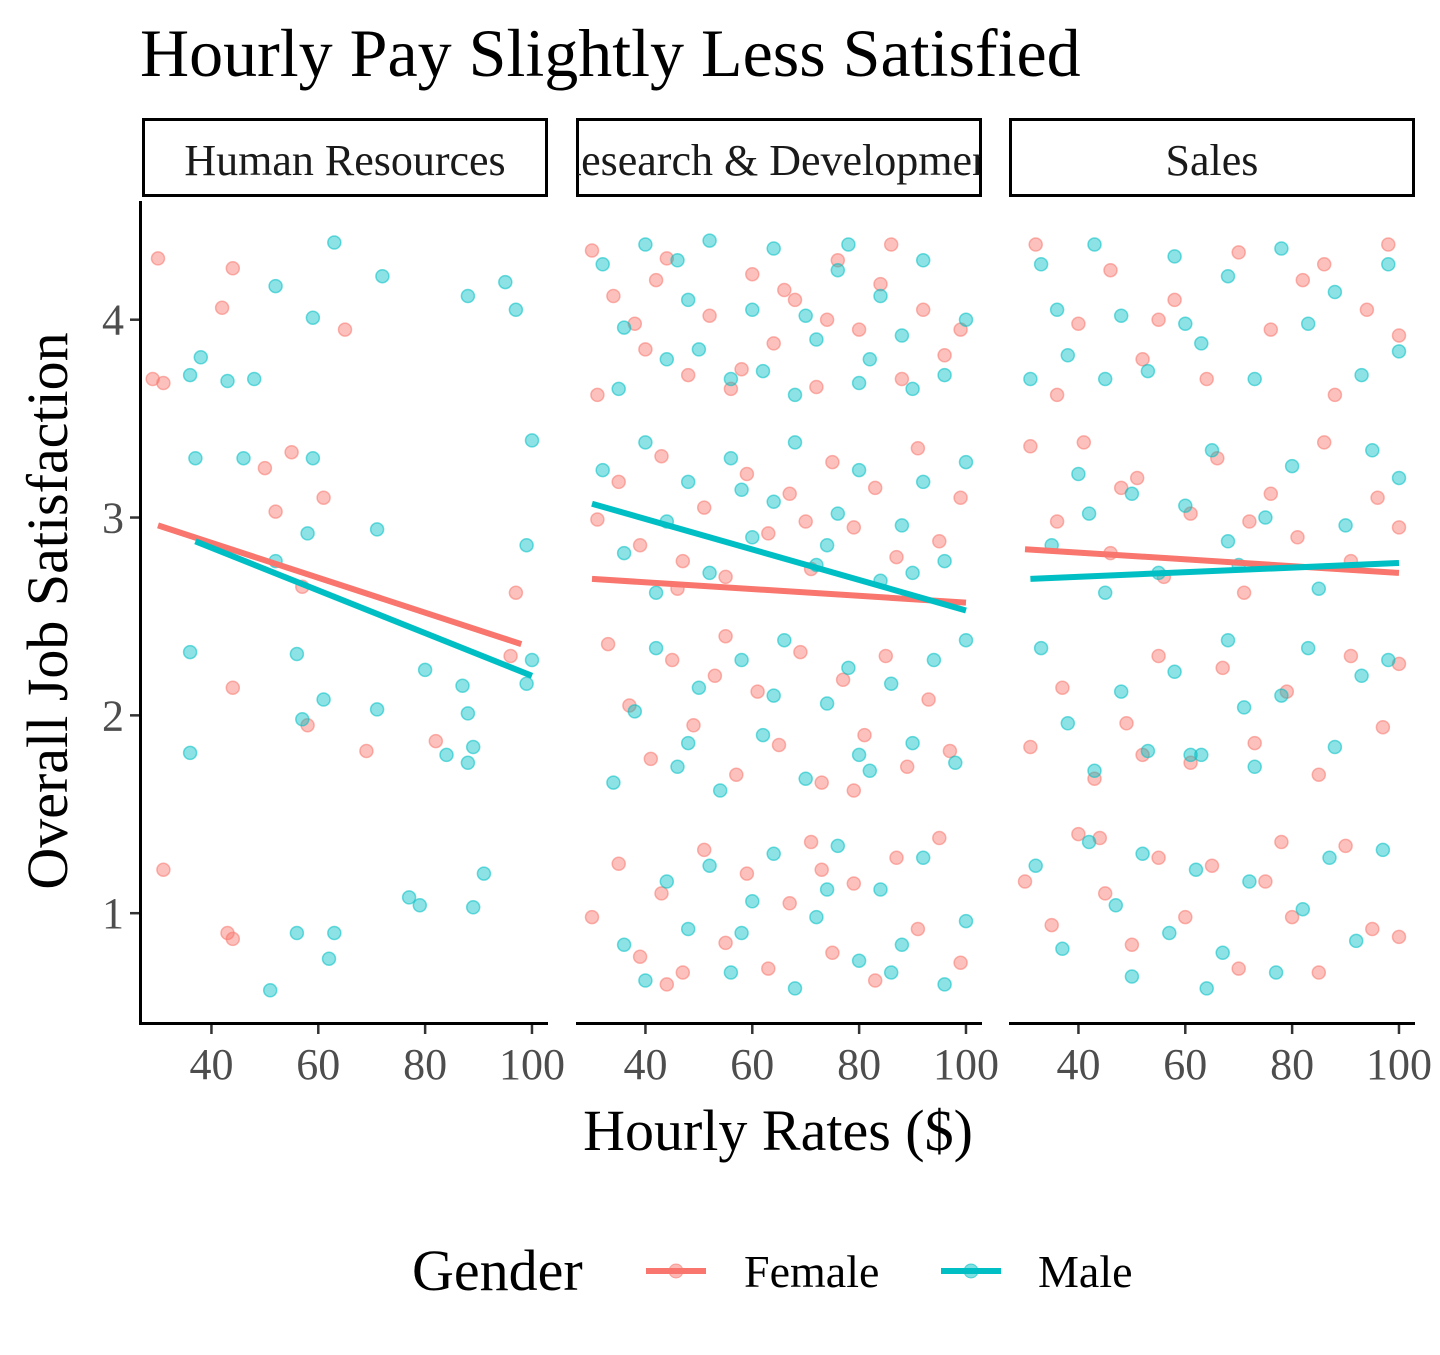  Describe the element at coordinates (779, 157) in the screenshot. I see `facet-strip-research-development` at that location.